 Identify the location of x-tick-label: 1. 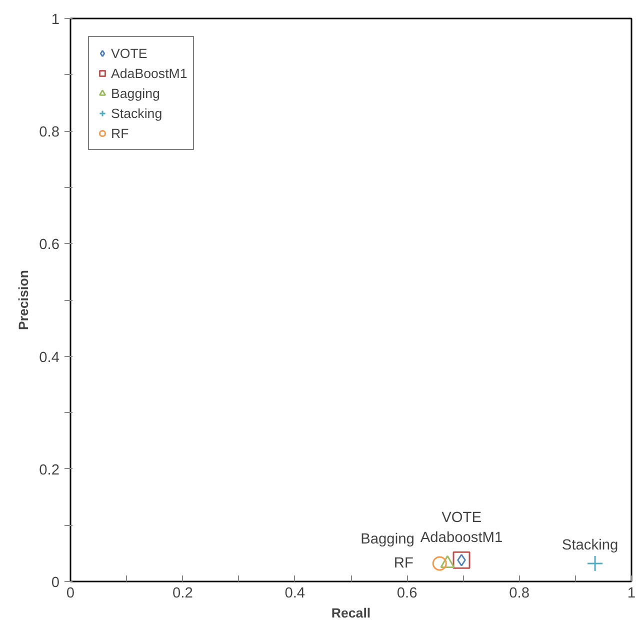
(631, 594).